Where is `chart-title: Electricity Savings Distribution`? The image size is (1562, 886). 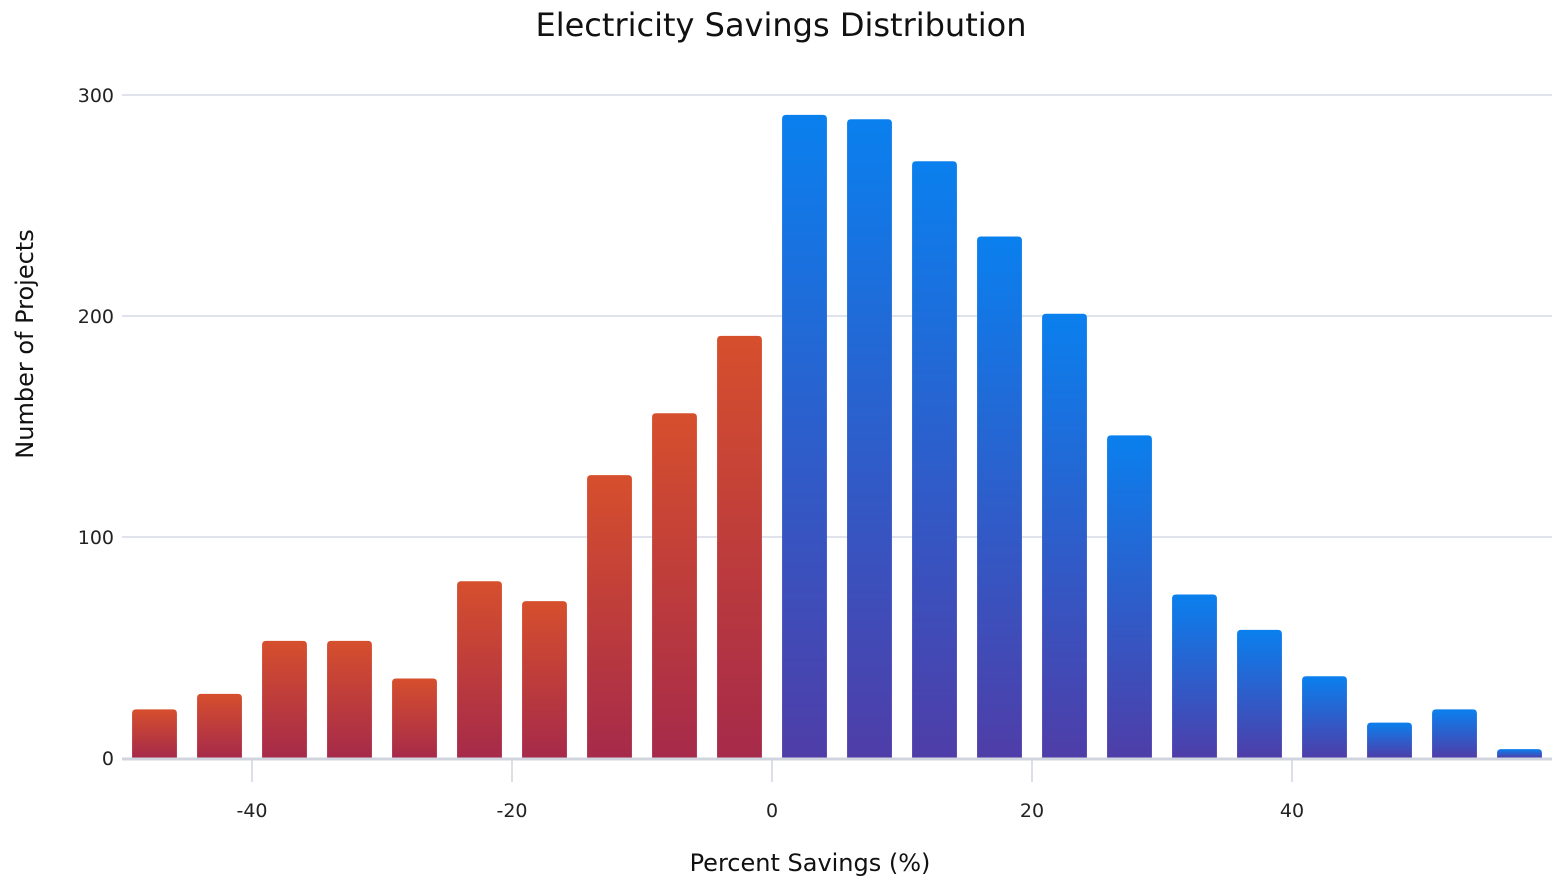
chart-title: Electricity Savings Distribution is located at coordinates (781, 25).